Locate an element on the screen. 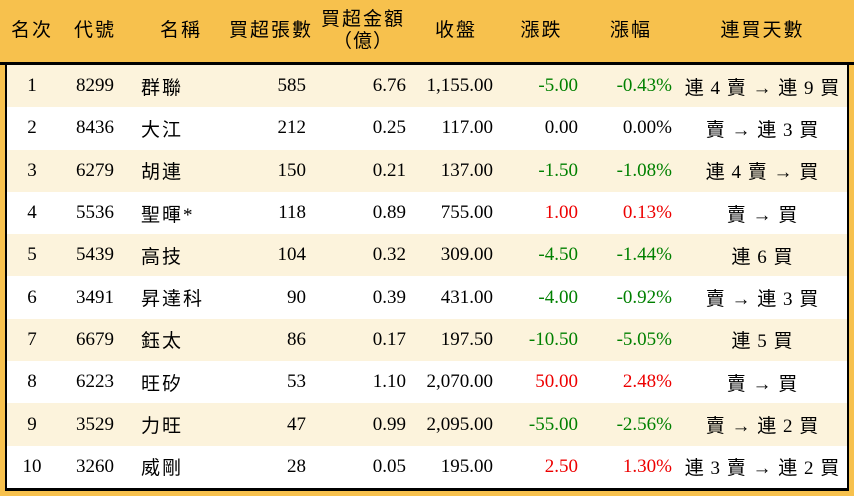  cell-days: 賣 → 買 is located at coordinates (762, 384).